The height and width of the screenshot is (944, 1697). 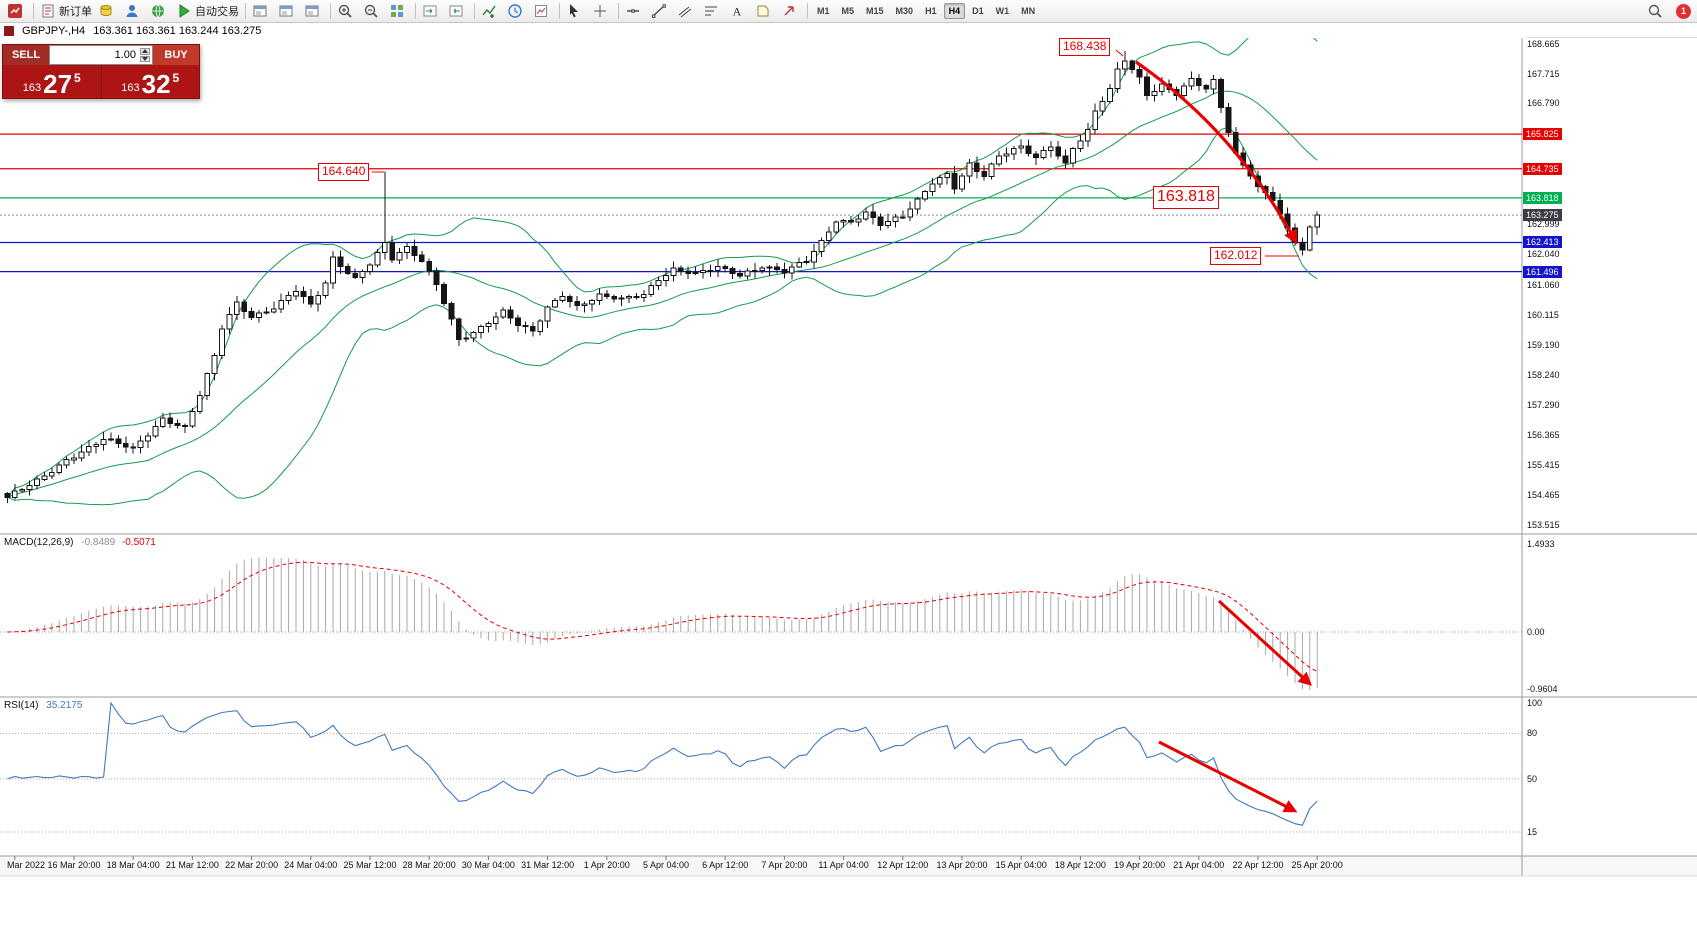 I want to click on price-axis-label: 155.415, so click(x=1543, y=464).